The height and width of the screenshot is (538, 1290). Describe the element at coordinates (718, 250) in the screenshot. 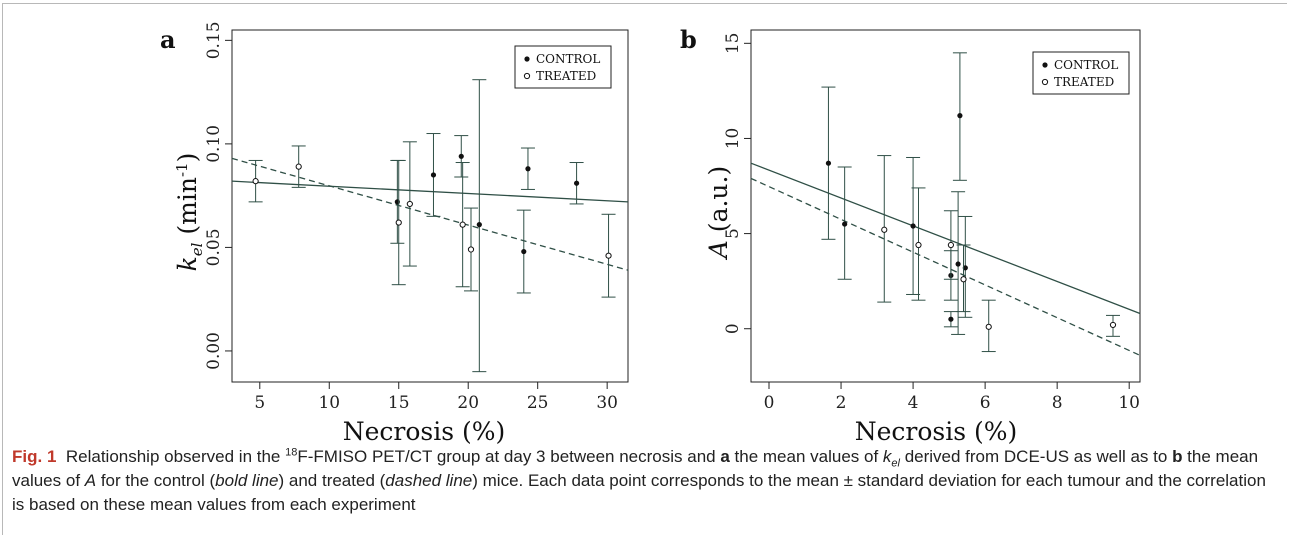

I see `panel-b-y-label-a: A` at that location.